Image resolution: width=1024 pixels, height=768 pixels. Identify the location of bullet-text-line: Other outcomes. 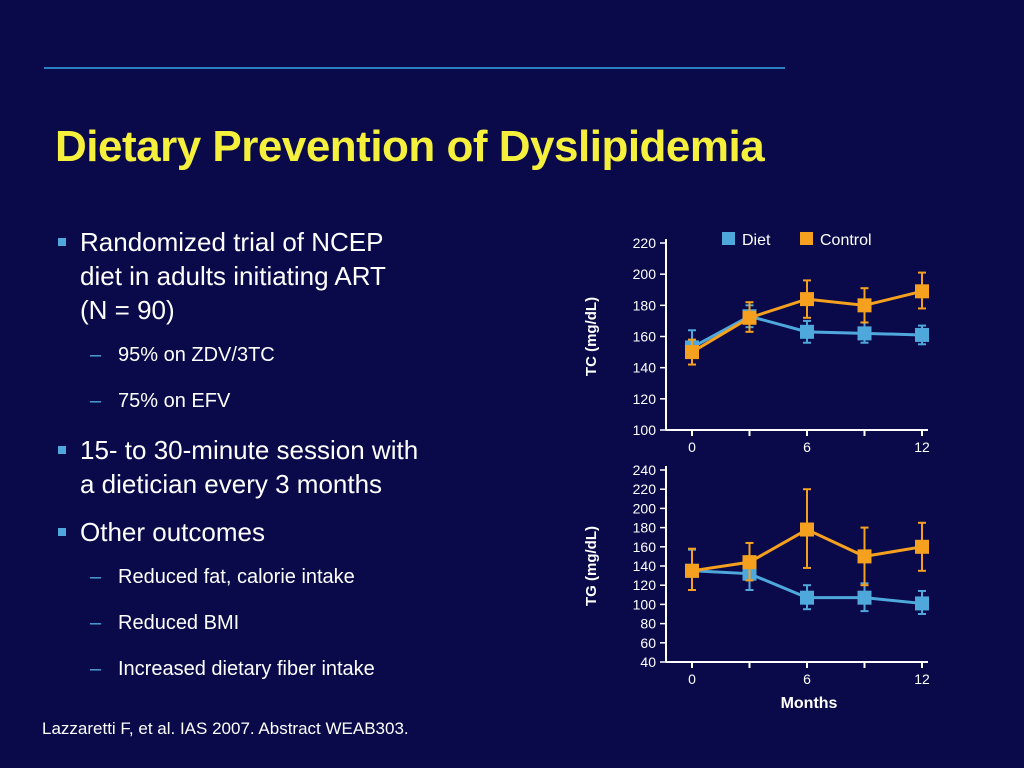
(172, 532).